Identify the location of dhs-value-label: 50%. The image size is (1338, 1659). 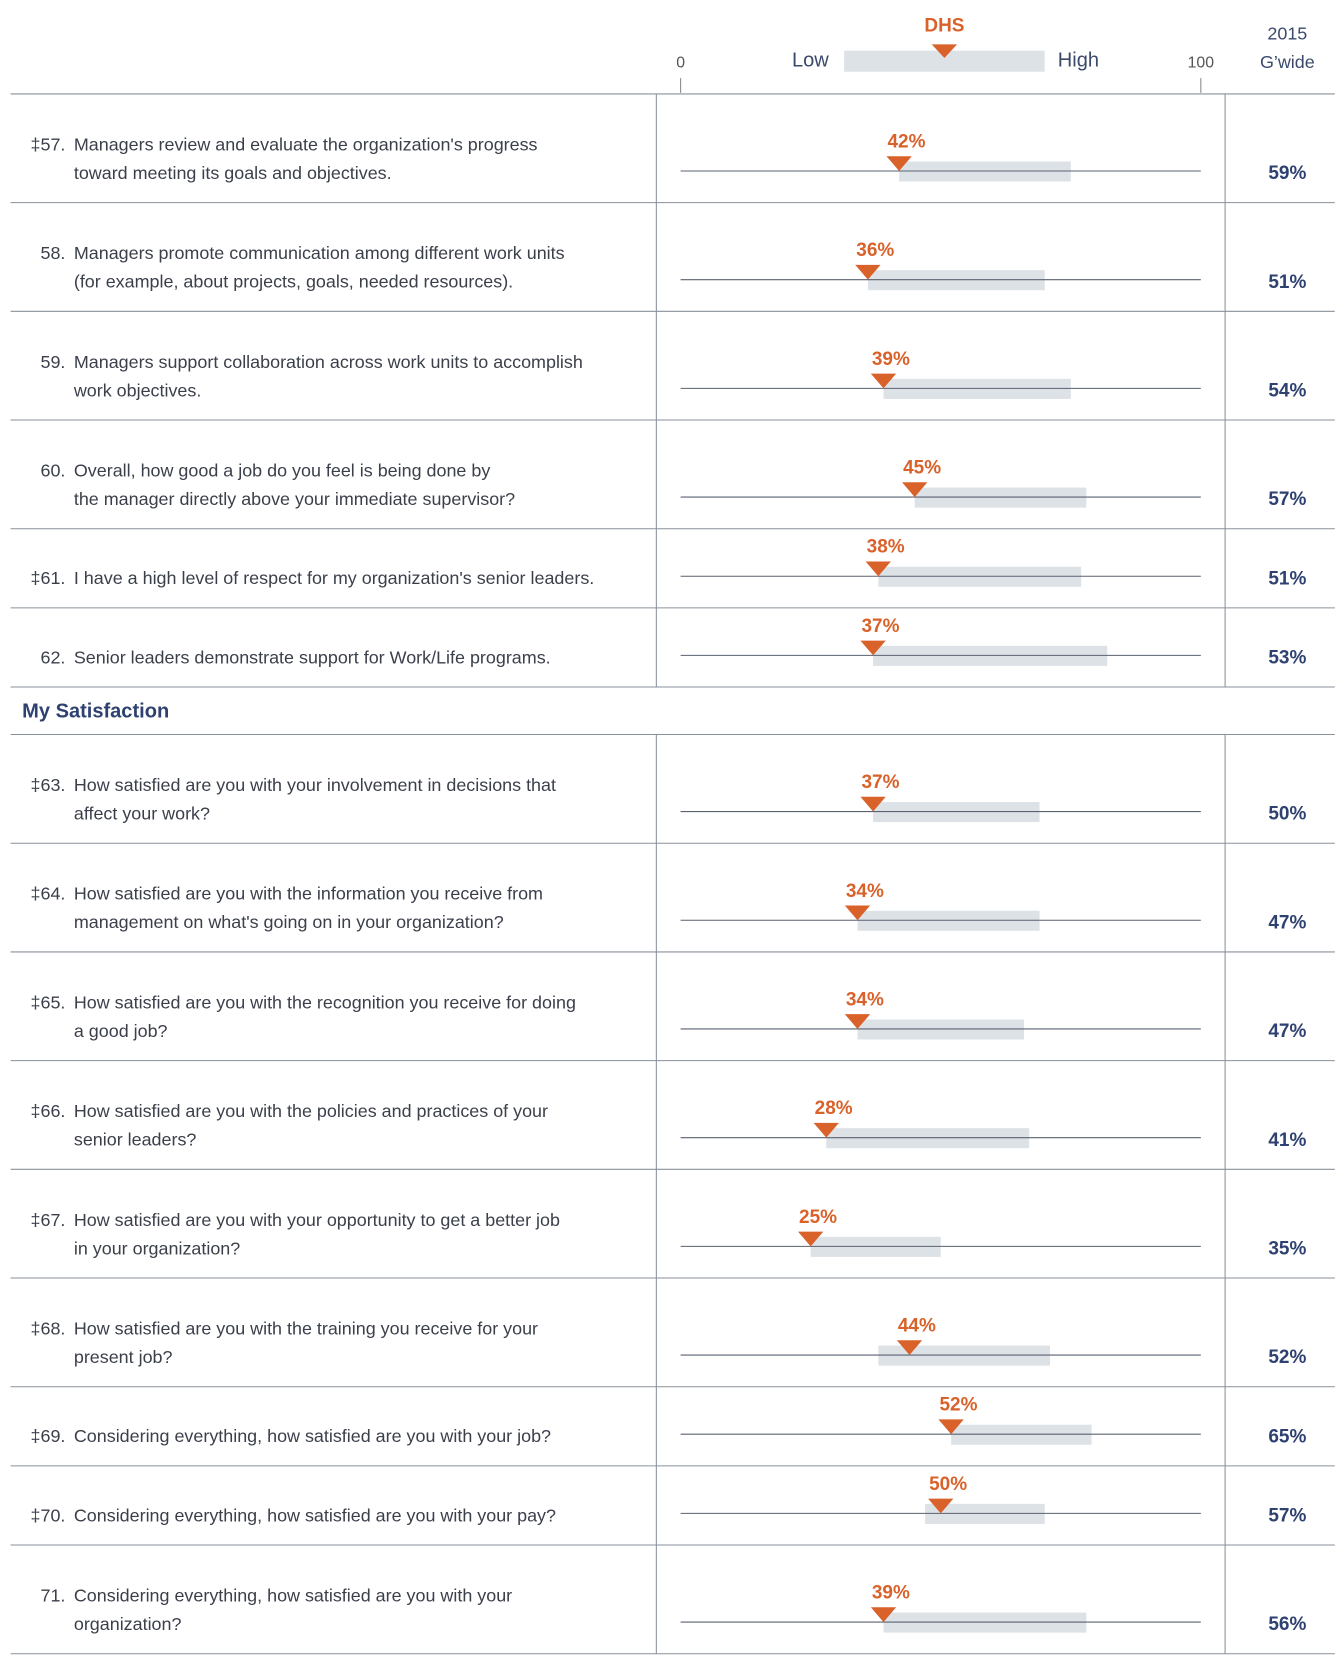
(948, 1484).